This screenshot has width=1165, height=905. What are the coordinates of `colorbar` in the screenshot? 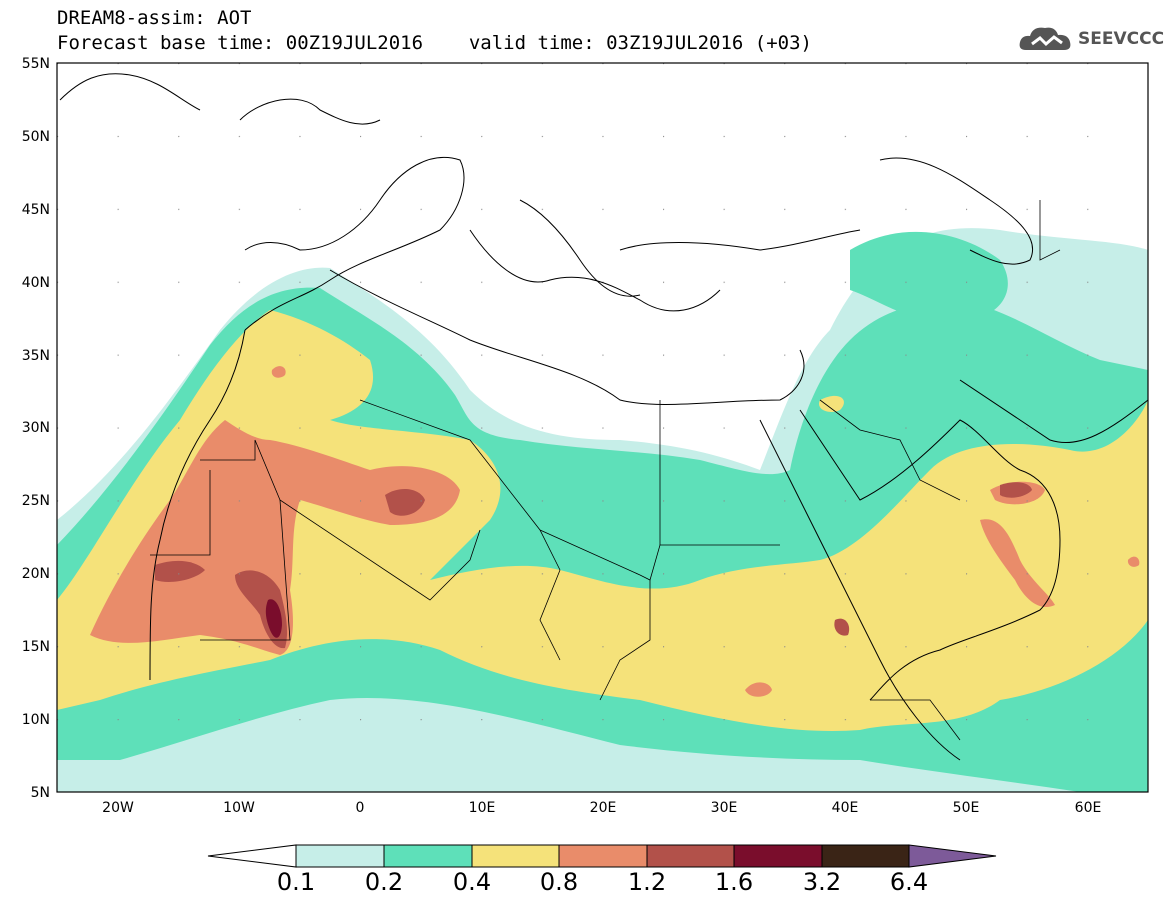 It's located at (602, 856).